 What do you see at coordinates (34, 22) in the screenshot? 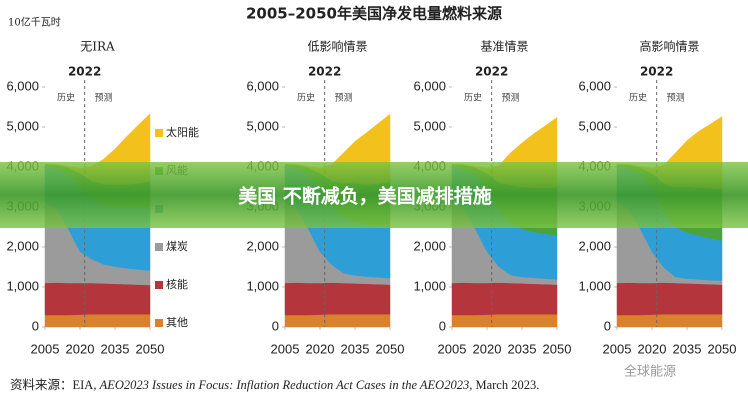
I see `unit-label: 10亿千瓦时` at bounding box center [34, 22].